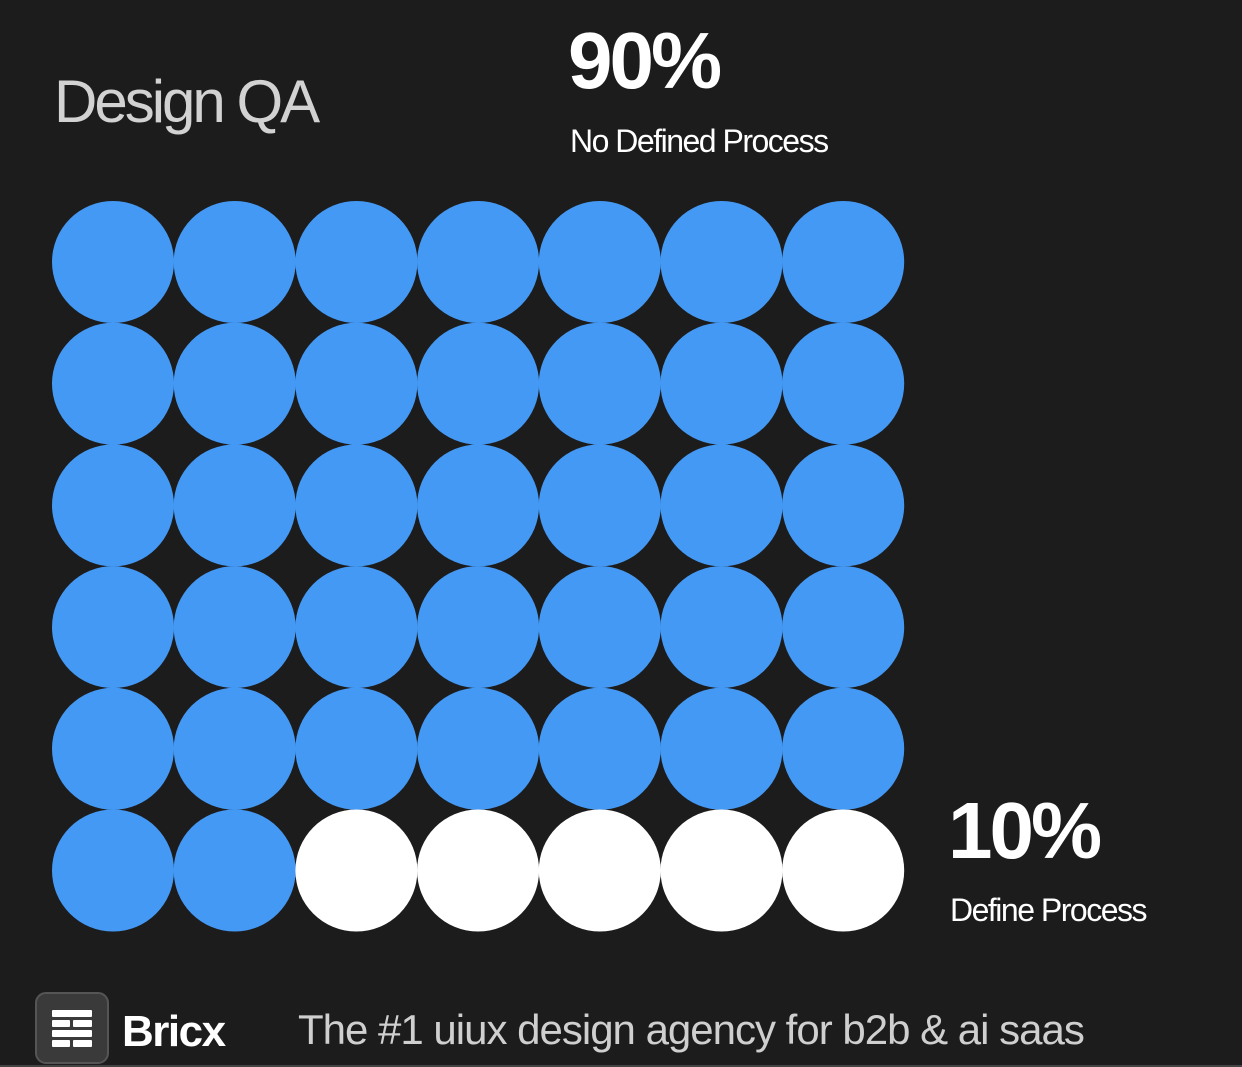 The width and height of the screenshot is (1242, 1067). I want to click on chart-title: Design QA, so click(187, 101).